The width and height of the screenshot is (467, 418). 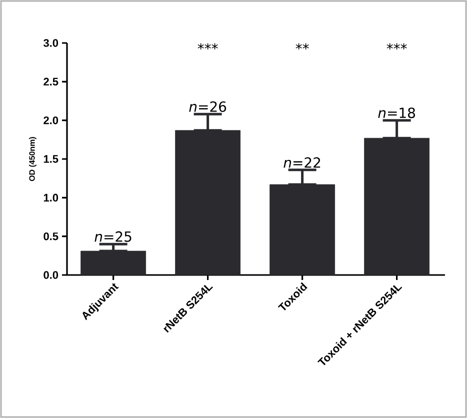 I want to click on y-tick-label: 3.0, so click(x=51, y=43).